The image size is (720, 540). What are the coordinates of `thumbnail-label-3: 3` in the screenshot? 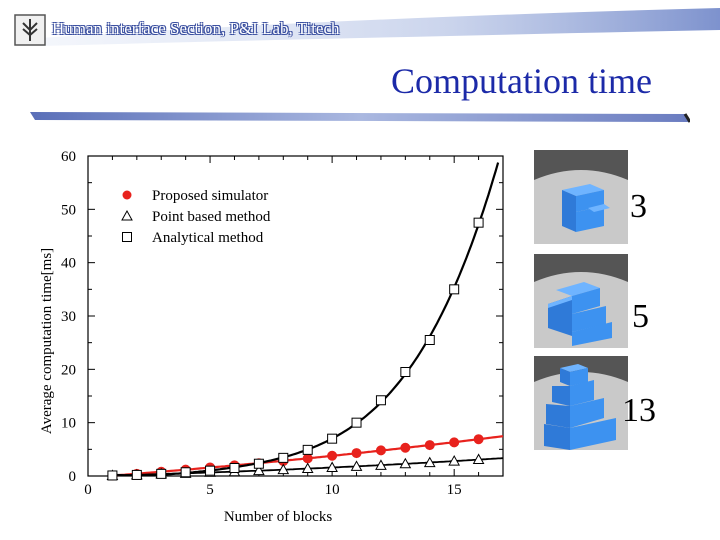 It's located at (638, 206).